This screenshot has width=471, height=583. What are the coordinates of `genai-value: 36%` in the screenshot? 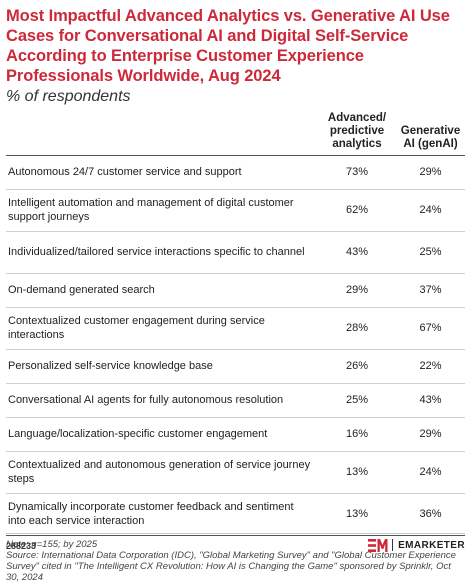 It's located at (430, 514).